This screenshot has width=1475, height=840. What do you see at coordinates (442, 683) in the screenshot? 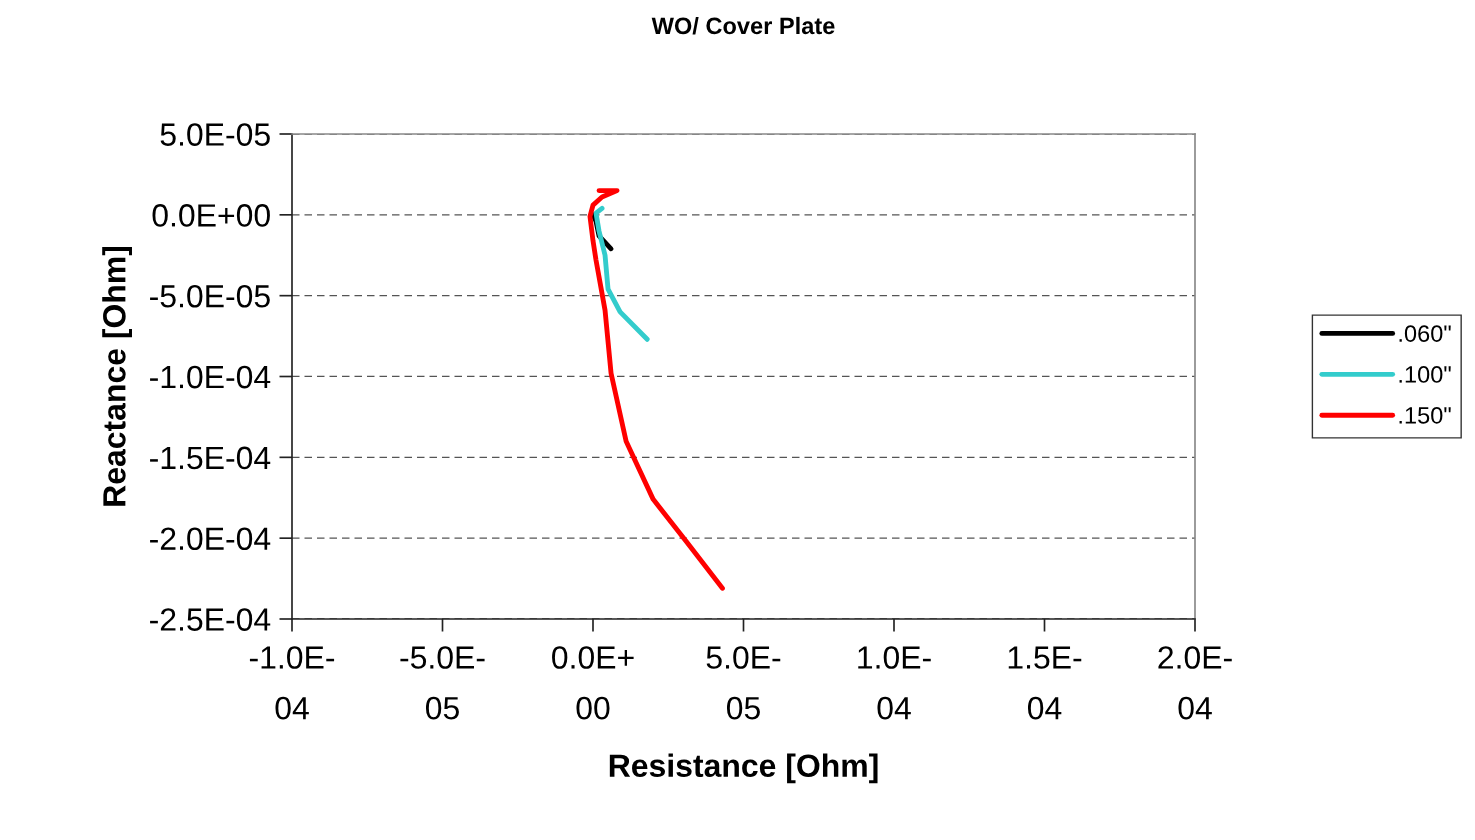
I see `x-tick-label: -5.0E-05` at bounding box center [442, 683].